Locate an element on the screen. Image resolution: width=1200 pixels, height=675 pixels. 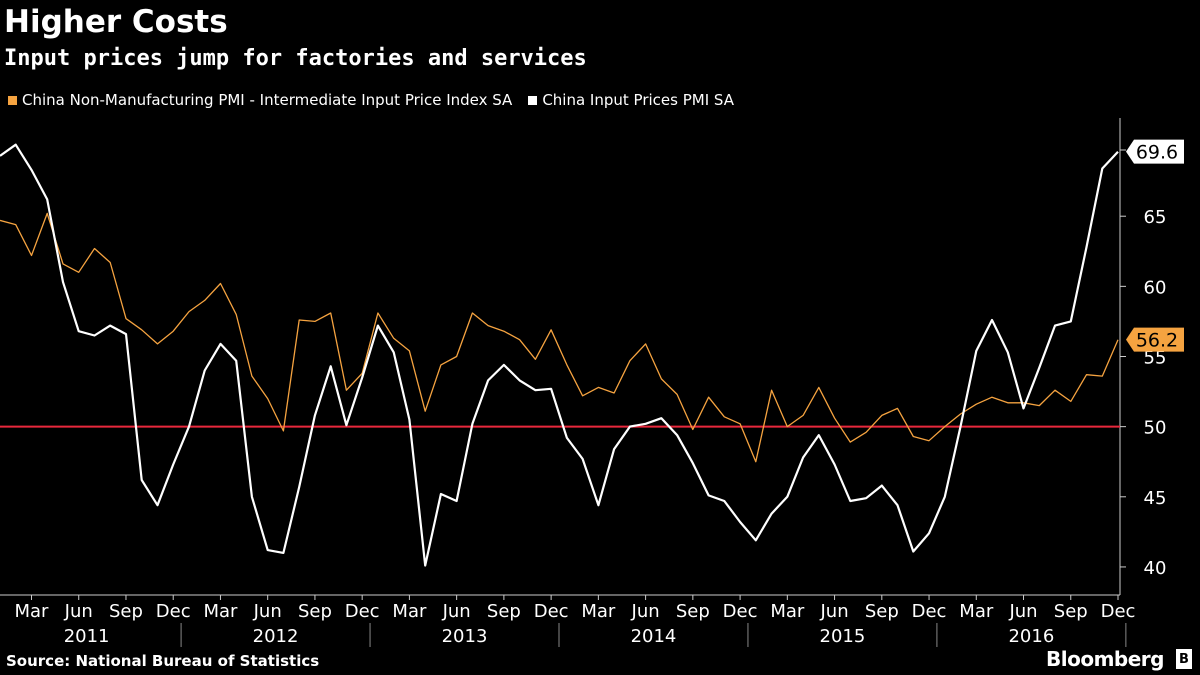
brand-logo: Bloomberg B is located at coordinates (1119, 659).